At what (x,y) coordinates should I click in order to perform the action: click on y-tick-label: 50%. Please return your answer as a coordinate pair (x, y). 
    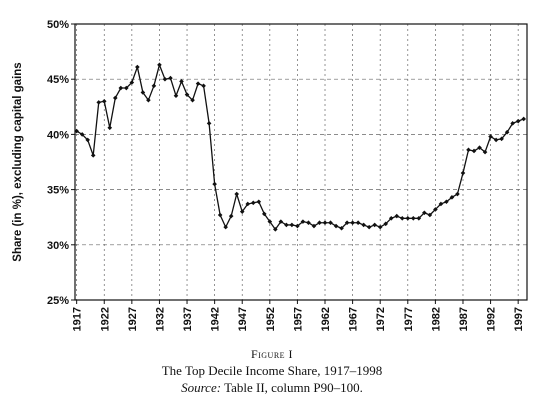
    Looking at the image, I should click on (58, 25).